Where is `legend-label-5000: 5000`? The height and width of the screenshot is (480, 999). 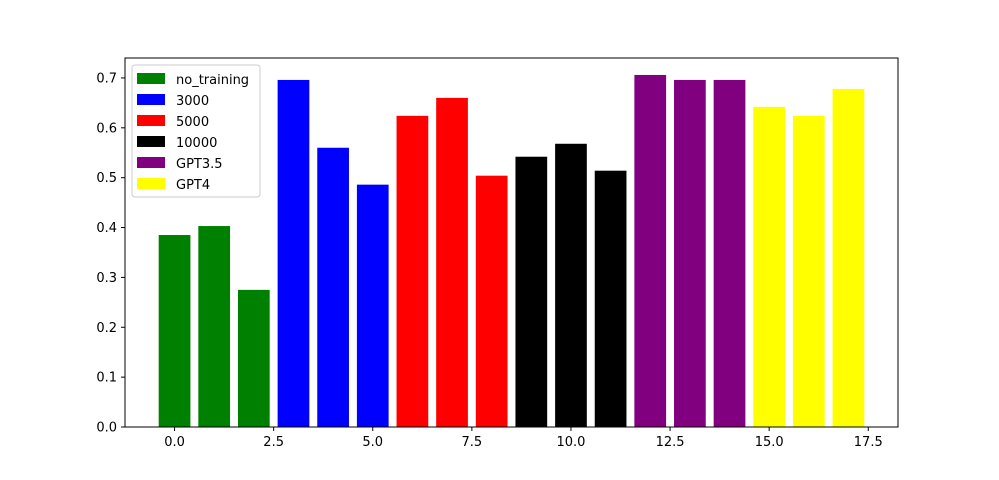
legend-label-5000: 5000 is located at coordinates (192, 122).